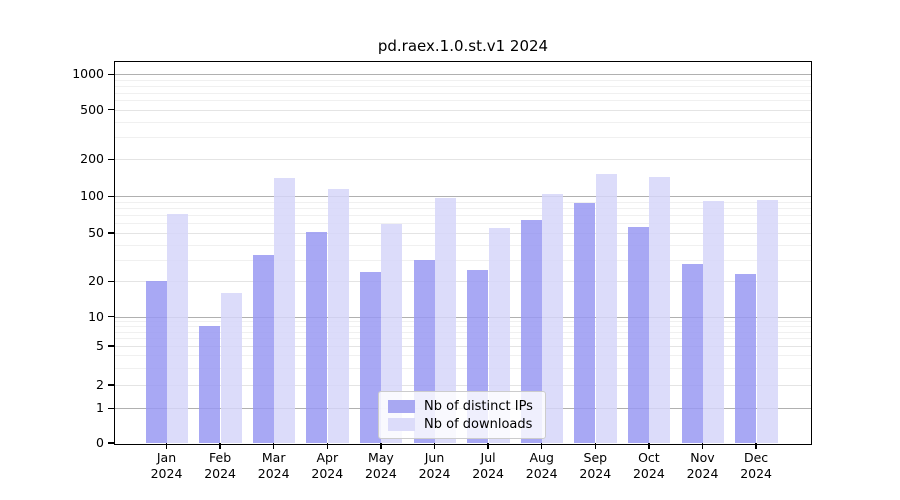 This screenshot has height=500, width=900. What do you see at coordinates (285, 310) in the screenshot?
I see `bar-downloads-mar` at bounding box center [285, 310].